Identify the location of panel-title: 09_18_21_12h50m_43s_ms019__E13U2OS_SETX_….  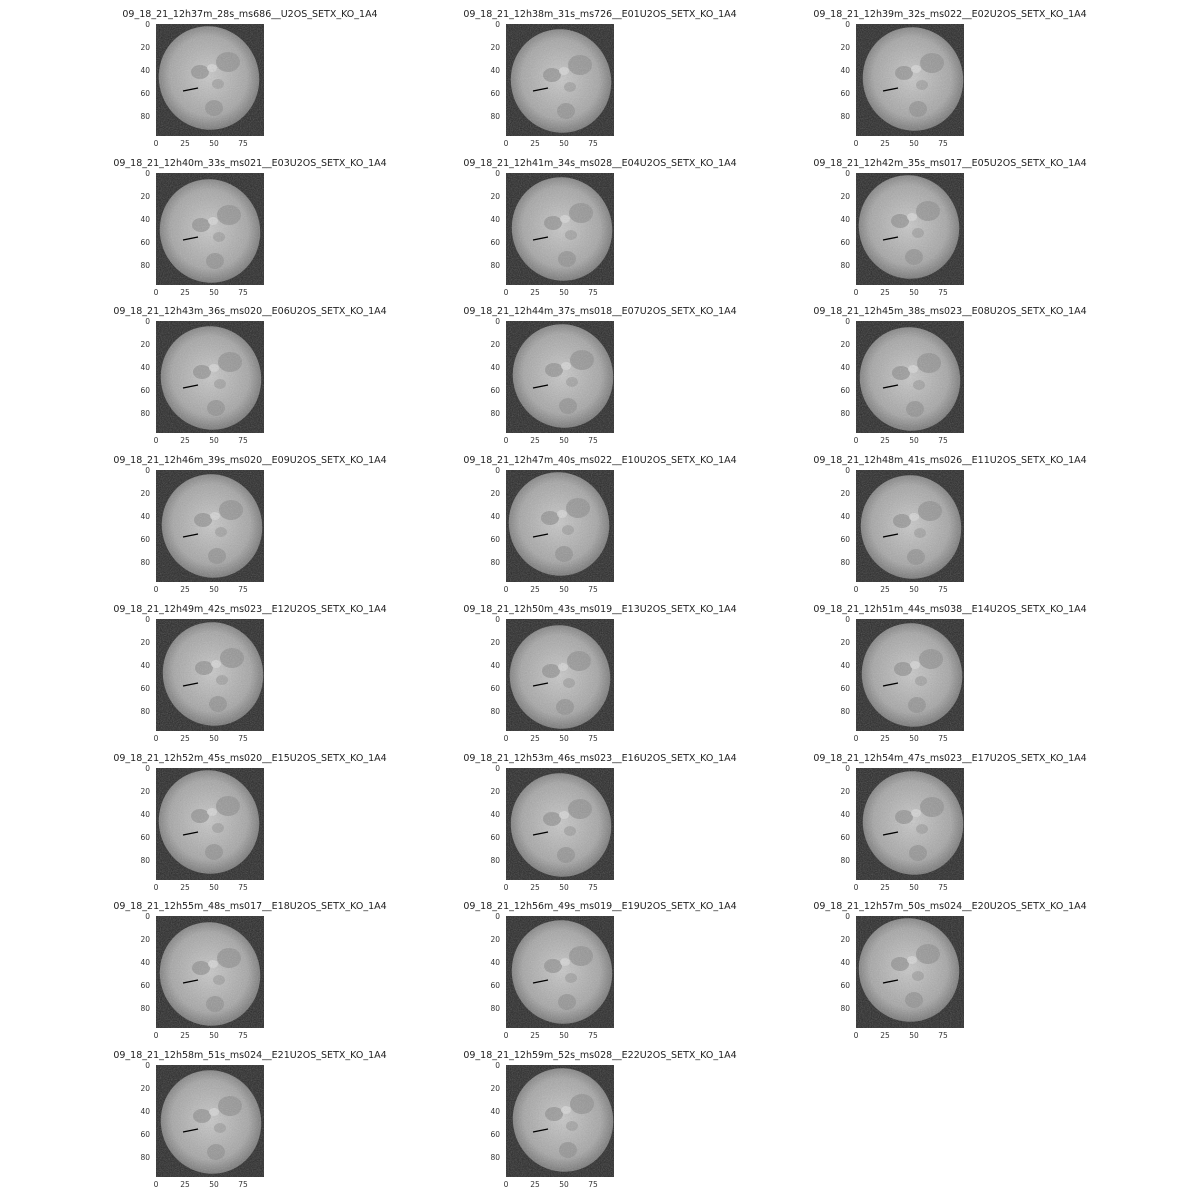
(600, 609).